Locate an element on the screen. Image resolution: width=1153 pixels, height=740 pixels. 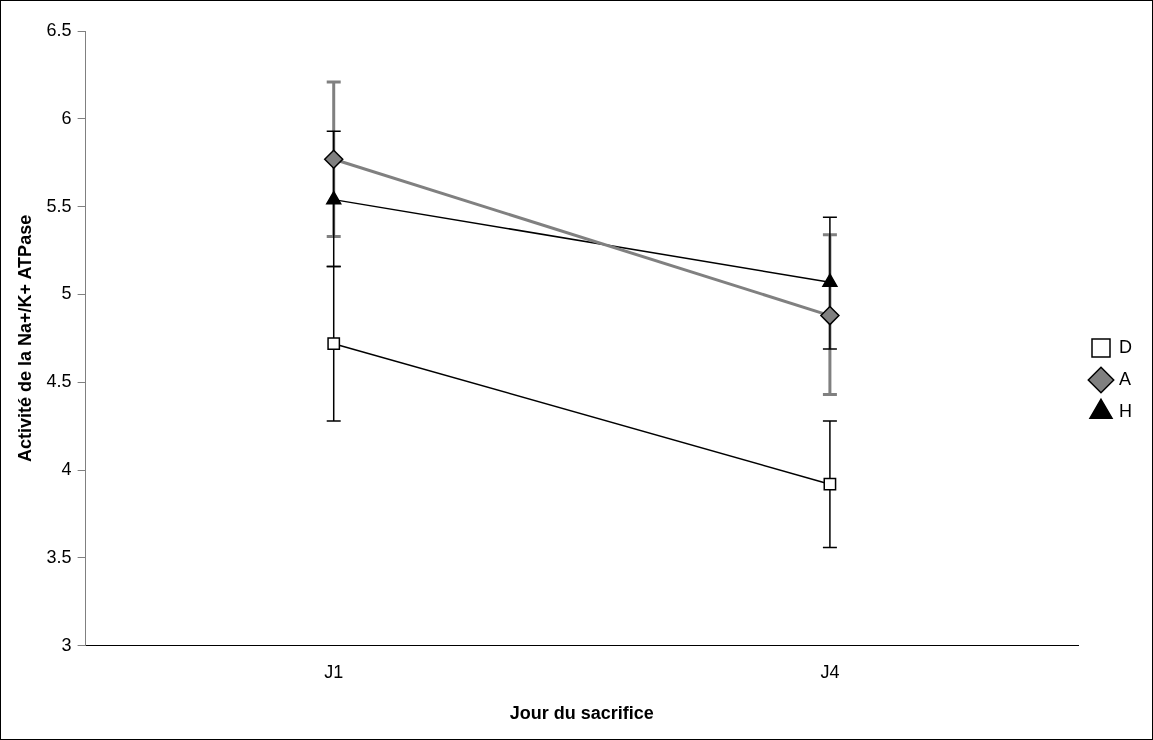
legend-label: D is located at coordinates (1125, 346).